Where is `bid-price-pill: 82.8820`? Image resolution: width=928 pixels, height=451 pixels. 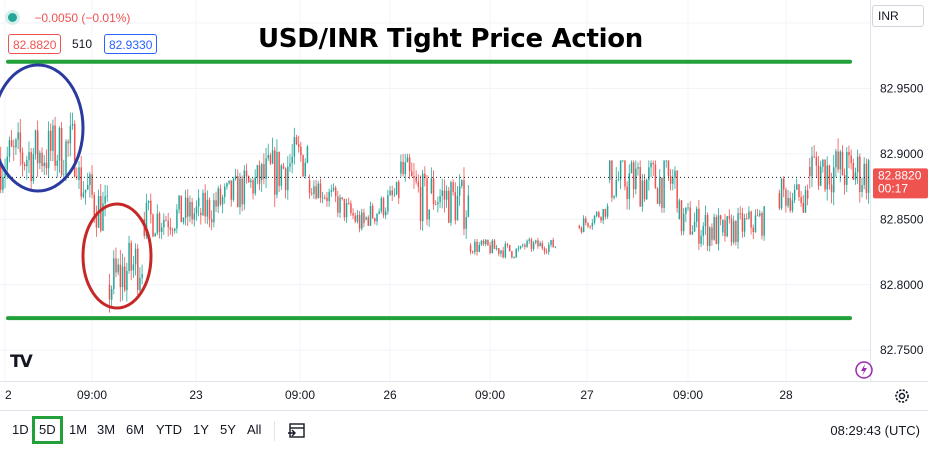
bid-price-pill: 82.8820 is located at coordinates (35, 44).